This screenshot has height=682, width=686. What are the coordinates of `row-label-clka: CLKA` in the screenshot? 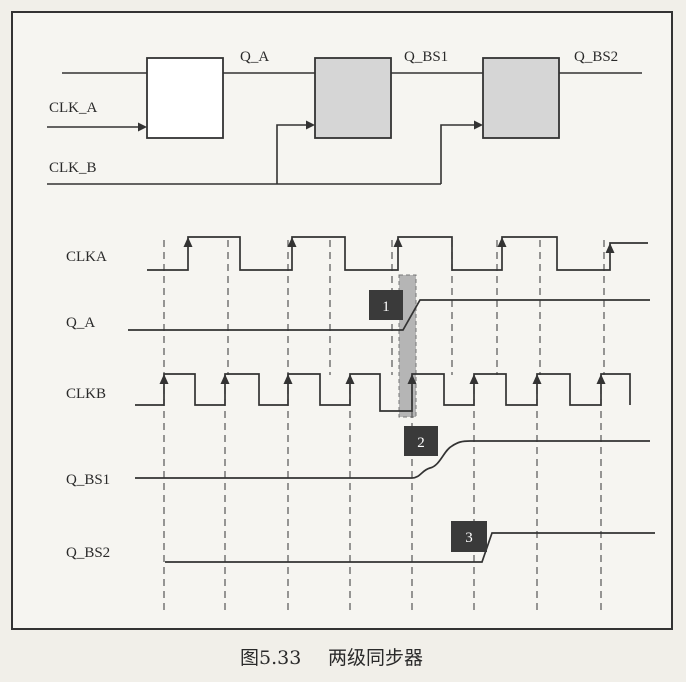 It's located at (86, 257).